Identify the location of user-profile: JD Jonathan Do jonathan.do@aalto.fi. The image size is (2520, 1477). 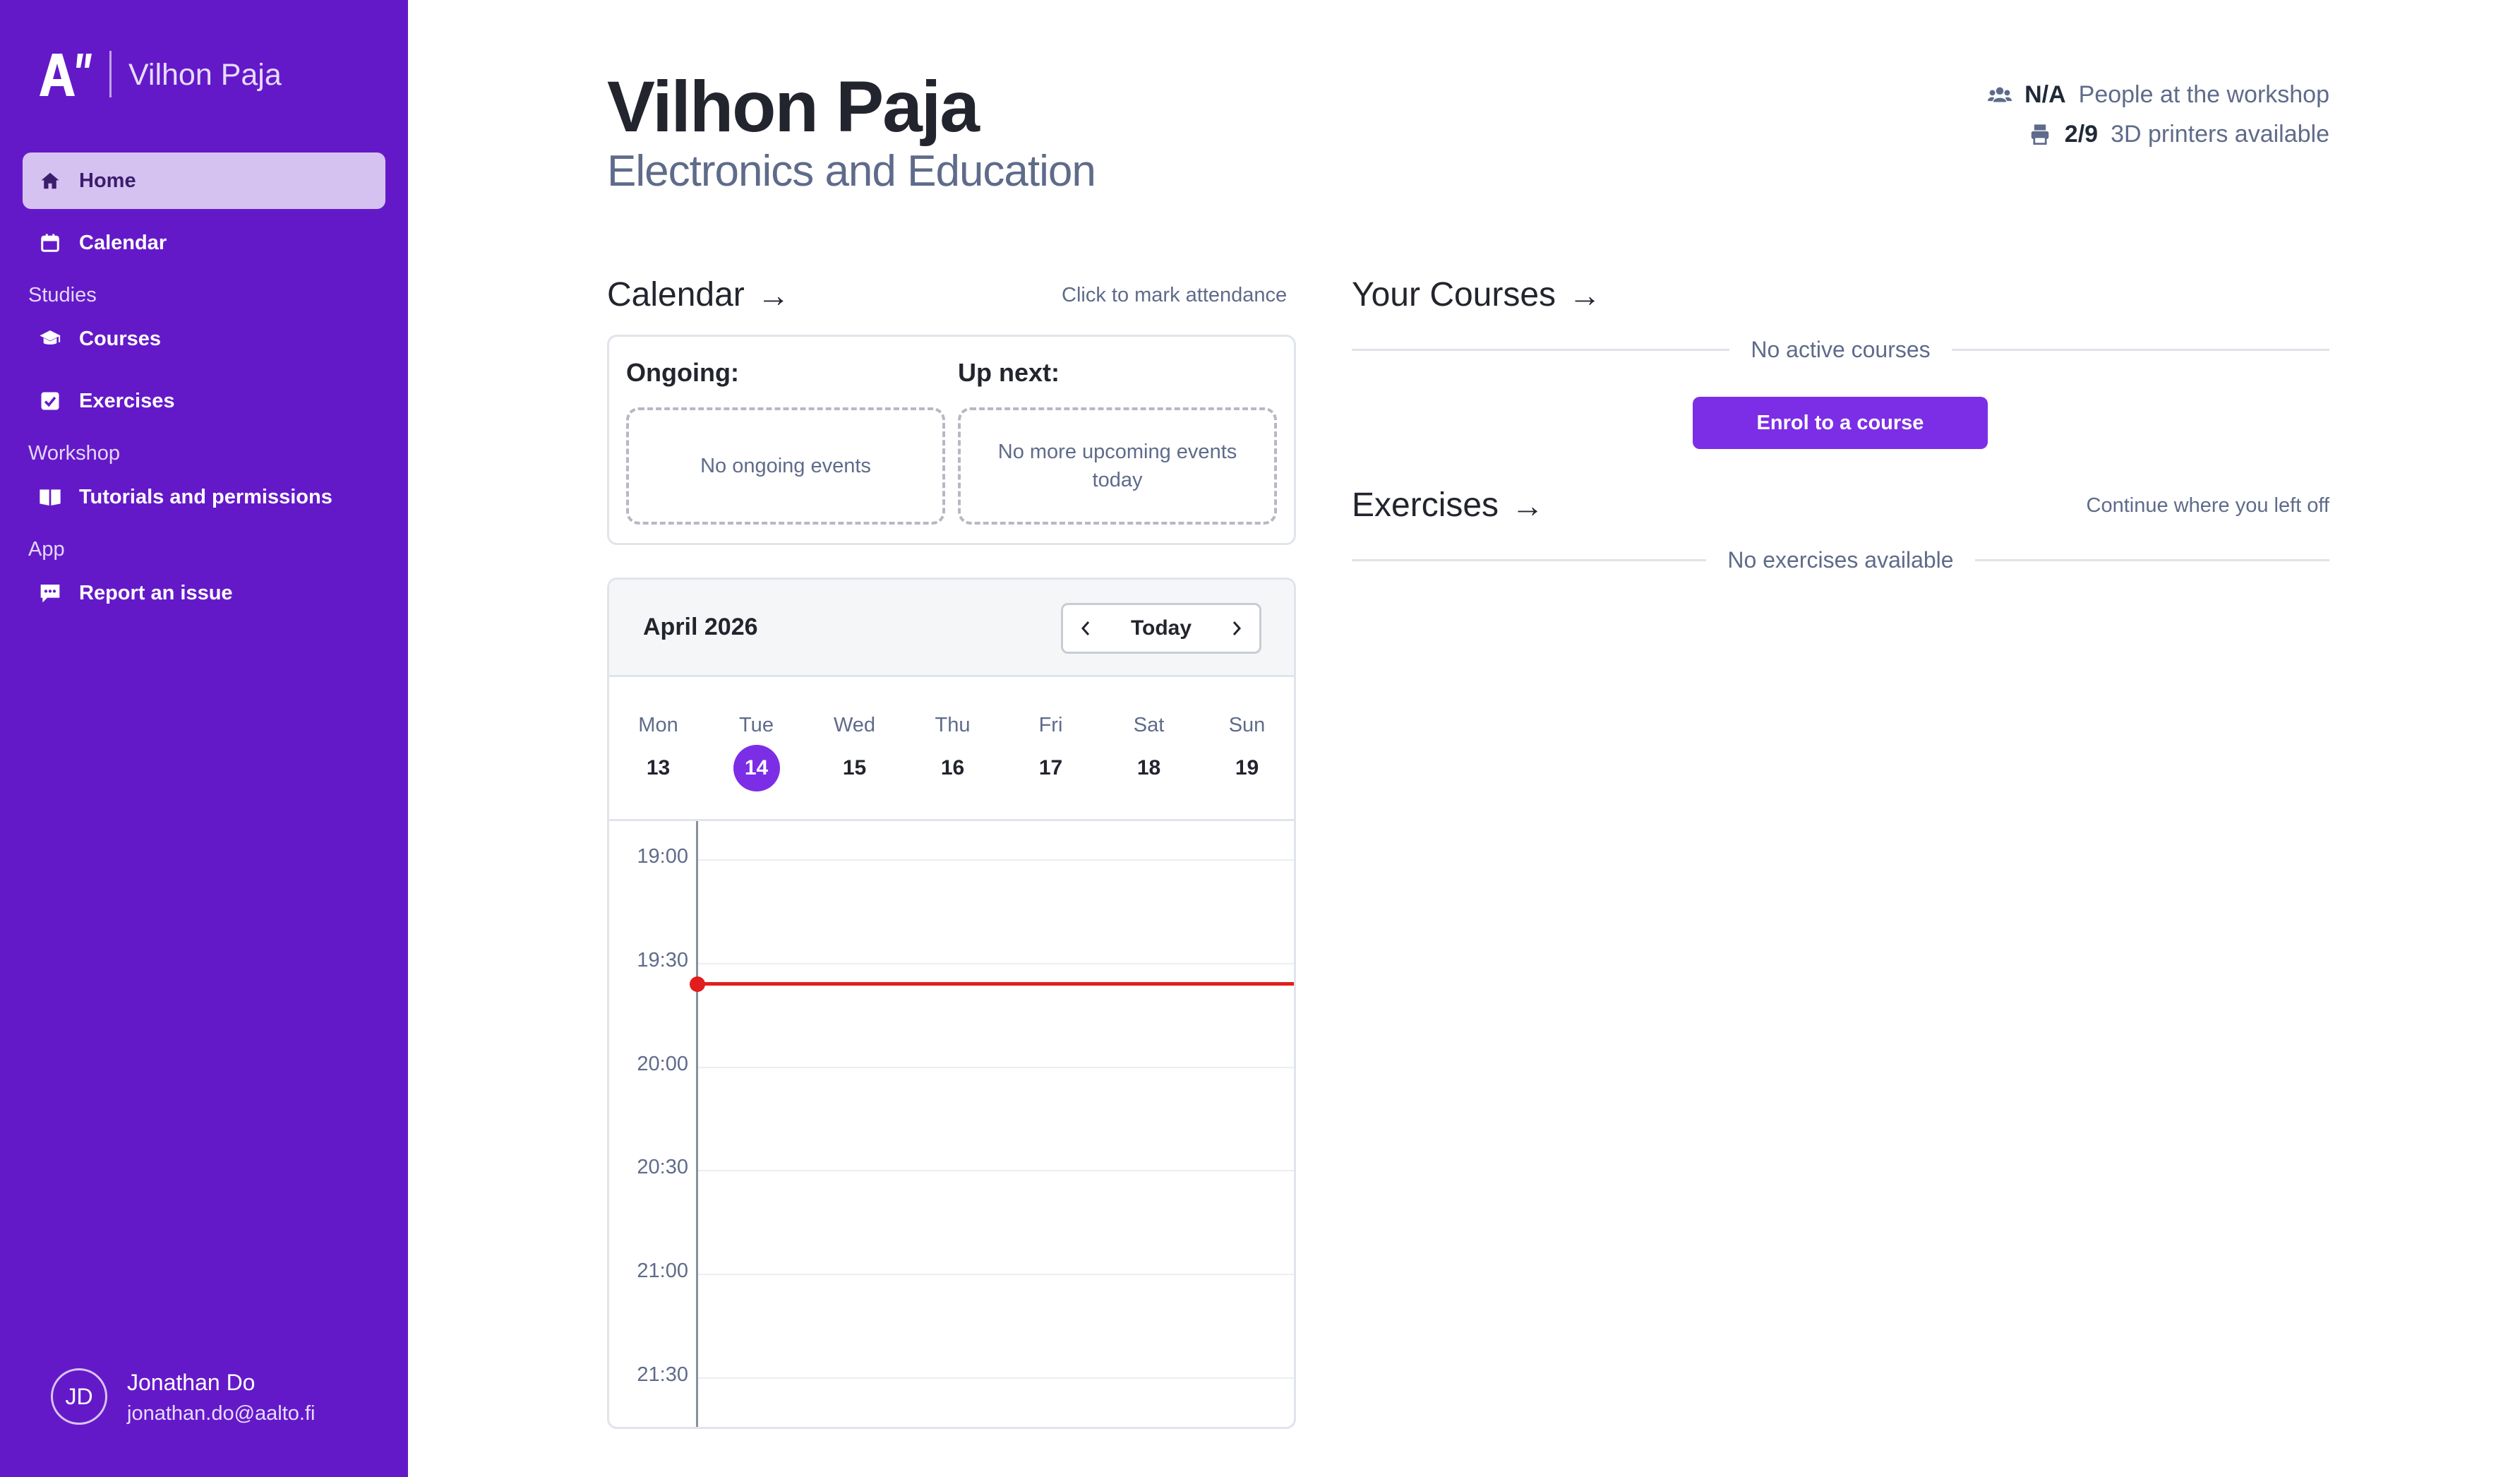
(221, 1400).